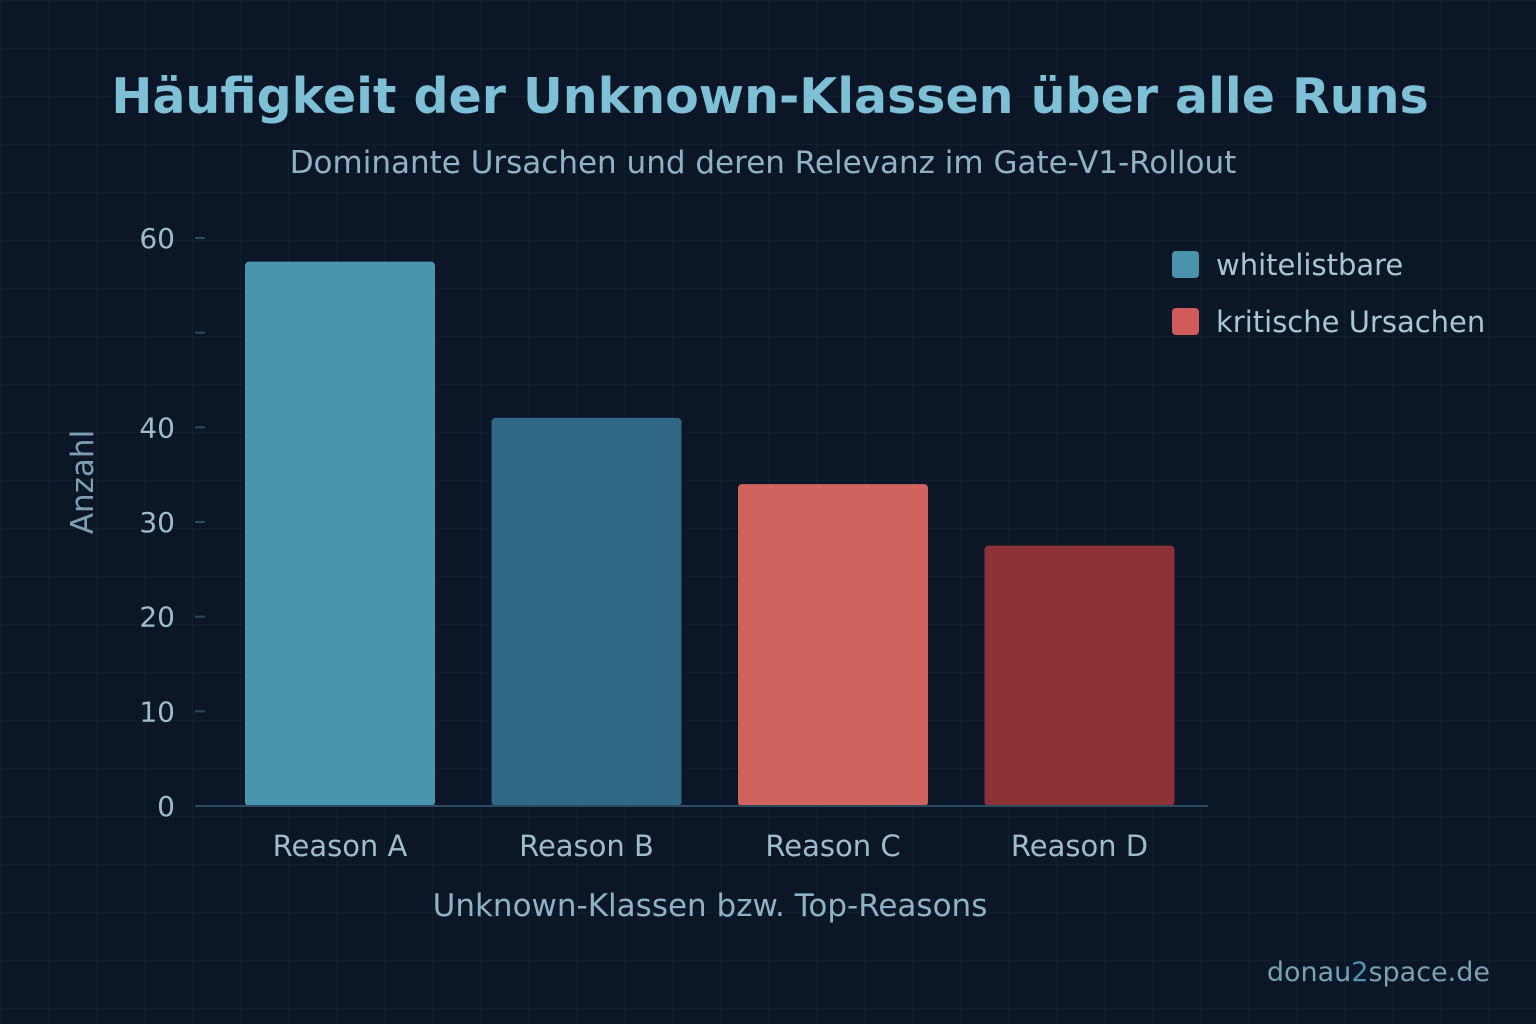 This screenshot has height=1024, width=1536. I want to click on y-tick-label: 30, so click(157, 522).